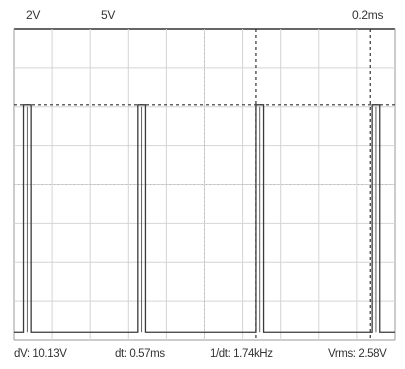 The height and width of the screenshot is (369, 405). What do you see at coordinates (108, 15) in the screenshot?
I see `channel2-scale: 5V` at bounding box center [108, 15].